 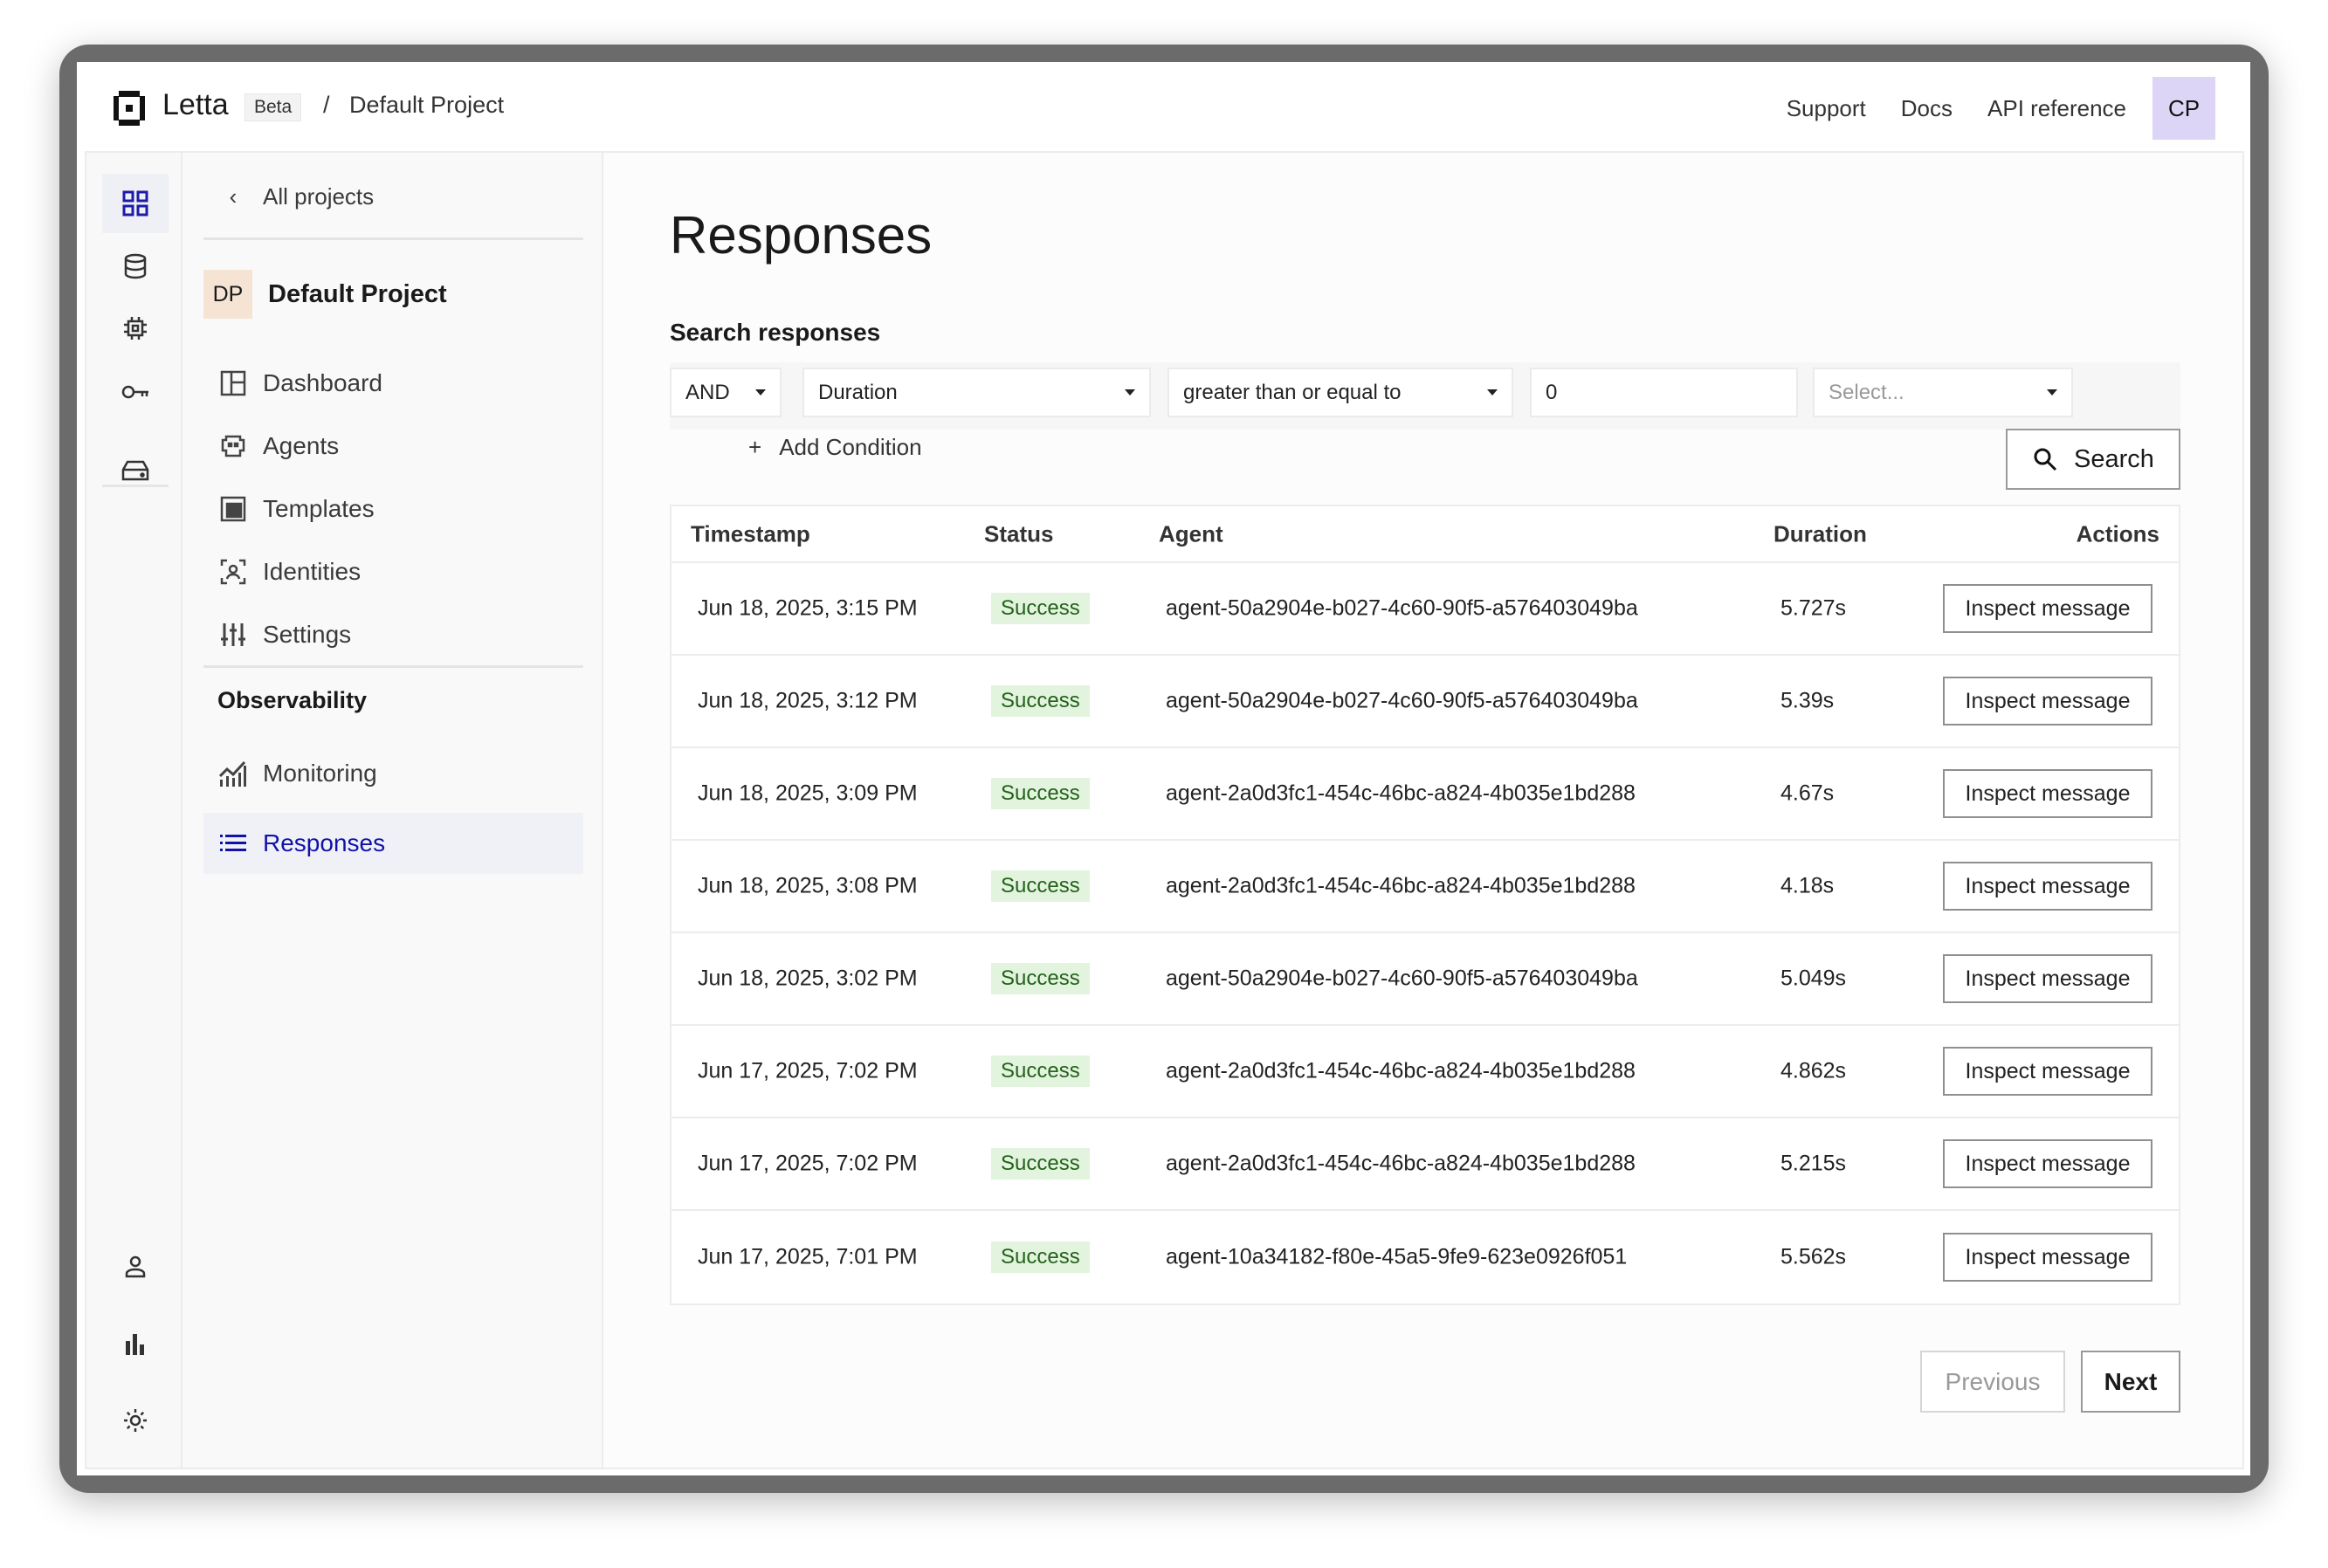 I want to click on back-to-all-projects: ‹ All projects, so click(x=393, y=196).